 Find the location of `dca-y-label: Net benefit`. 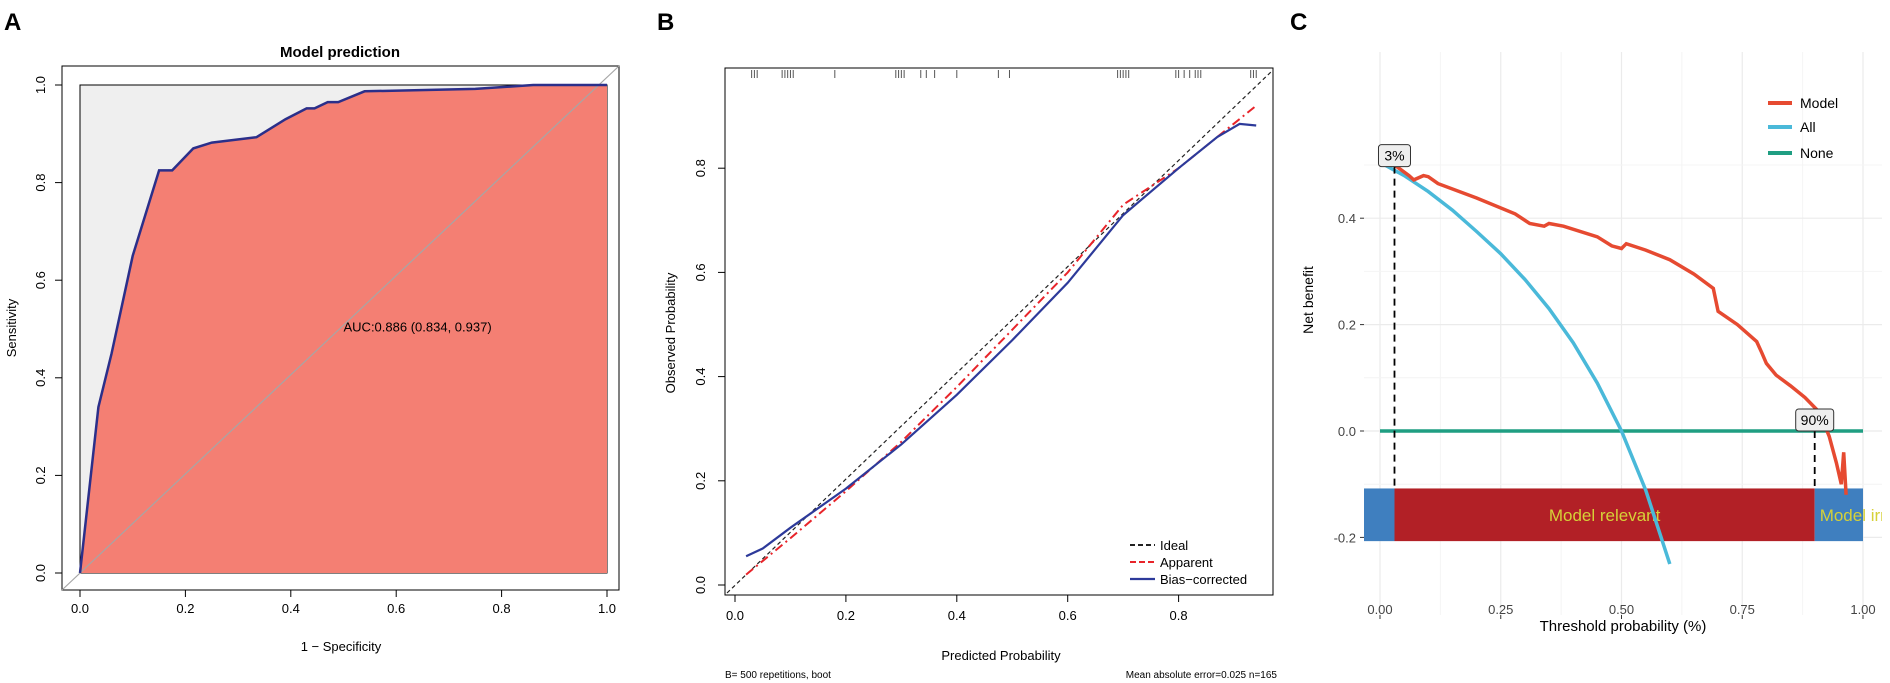

dca-y-label: Net benefit is located at coordinates (1308, 300).